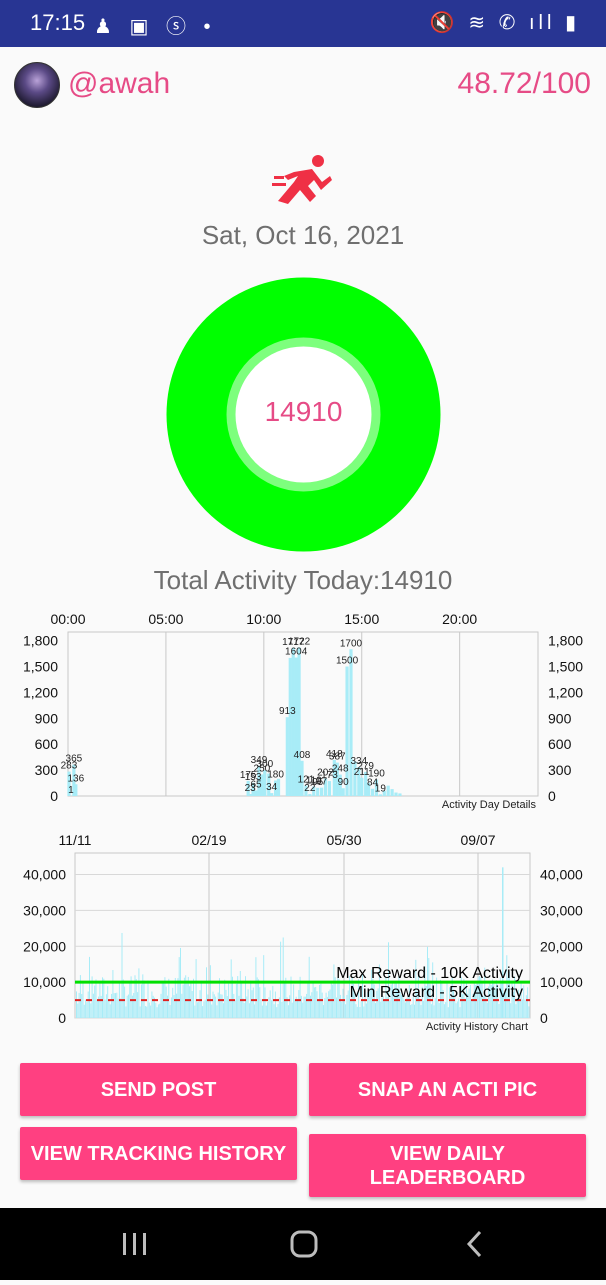 The image size is (606, 1285). What do you see at coordinates (62, 1018) in the screenshot?
I see `y-tick-label-left: 0` at bounding box center [62, 1018].